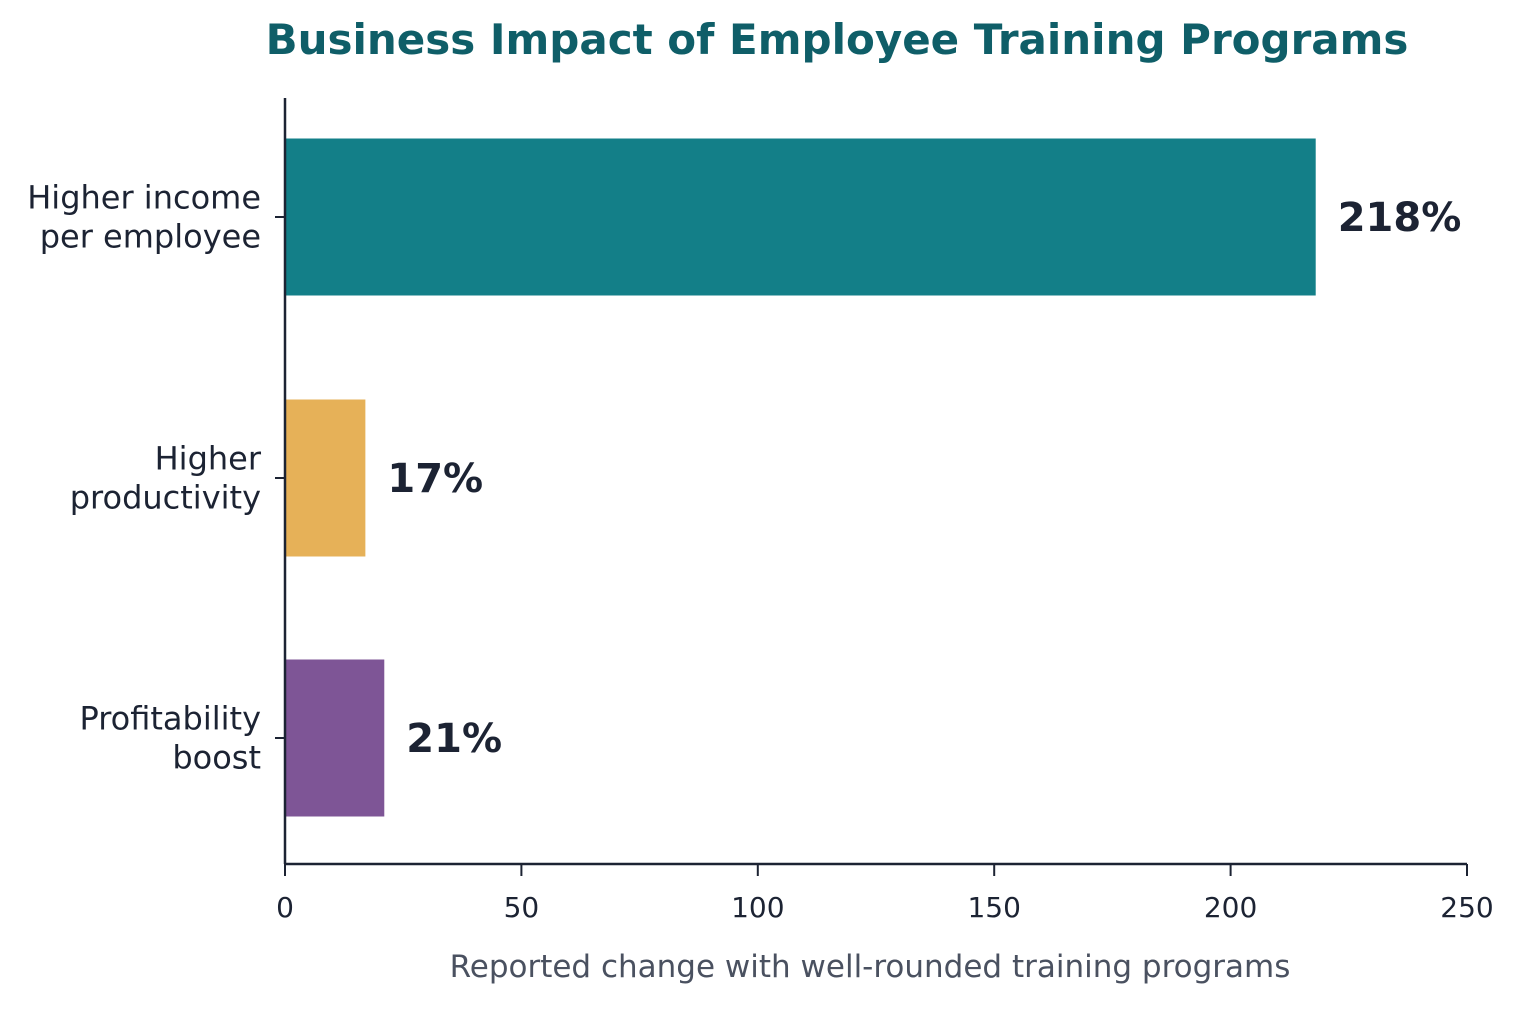 The image size is (1536, 1024). I want to click on category-label-line: per employee, so click(150, 237).